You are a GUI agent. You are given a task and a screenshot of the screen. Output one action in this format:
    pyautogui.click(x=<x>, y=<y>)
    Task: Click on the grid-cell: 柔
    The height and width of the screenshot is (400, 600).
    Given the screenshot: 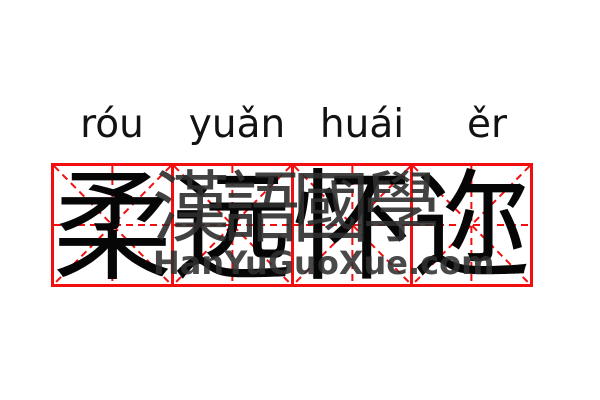 What is the action you would take?
    pyautogui.click(x=113, y=228)
    